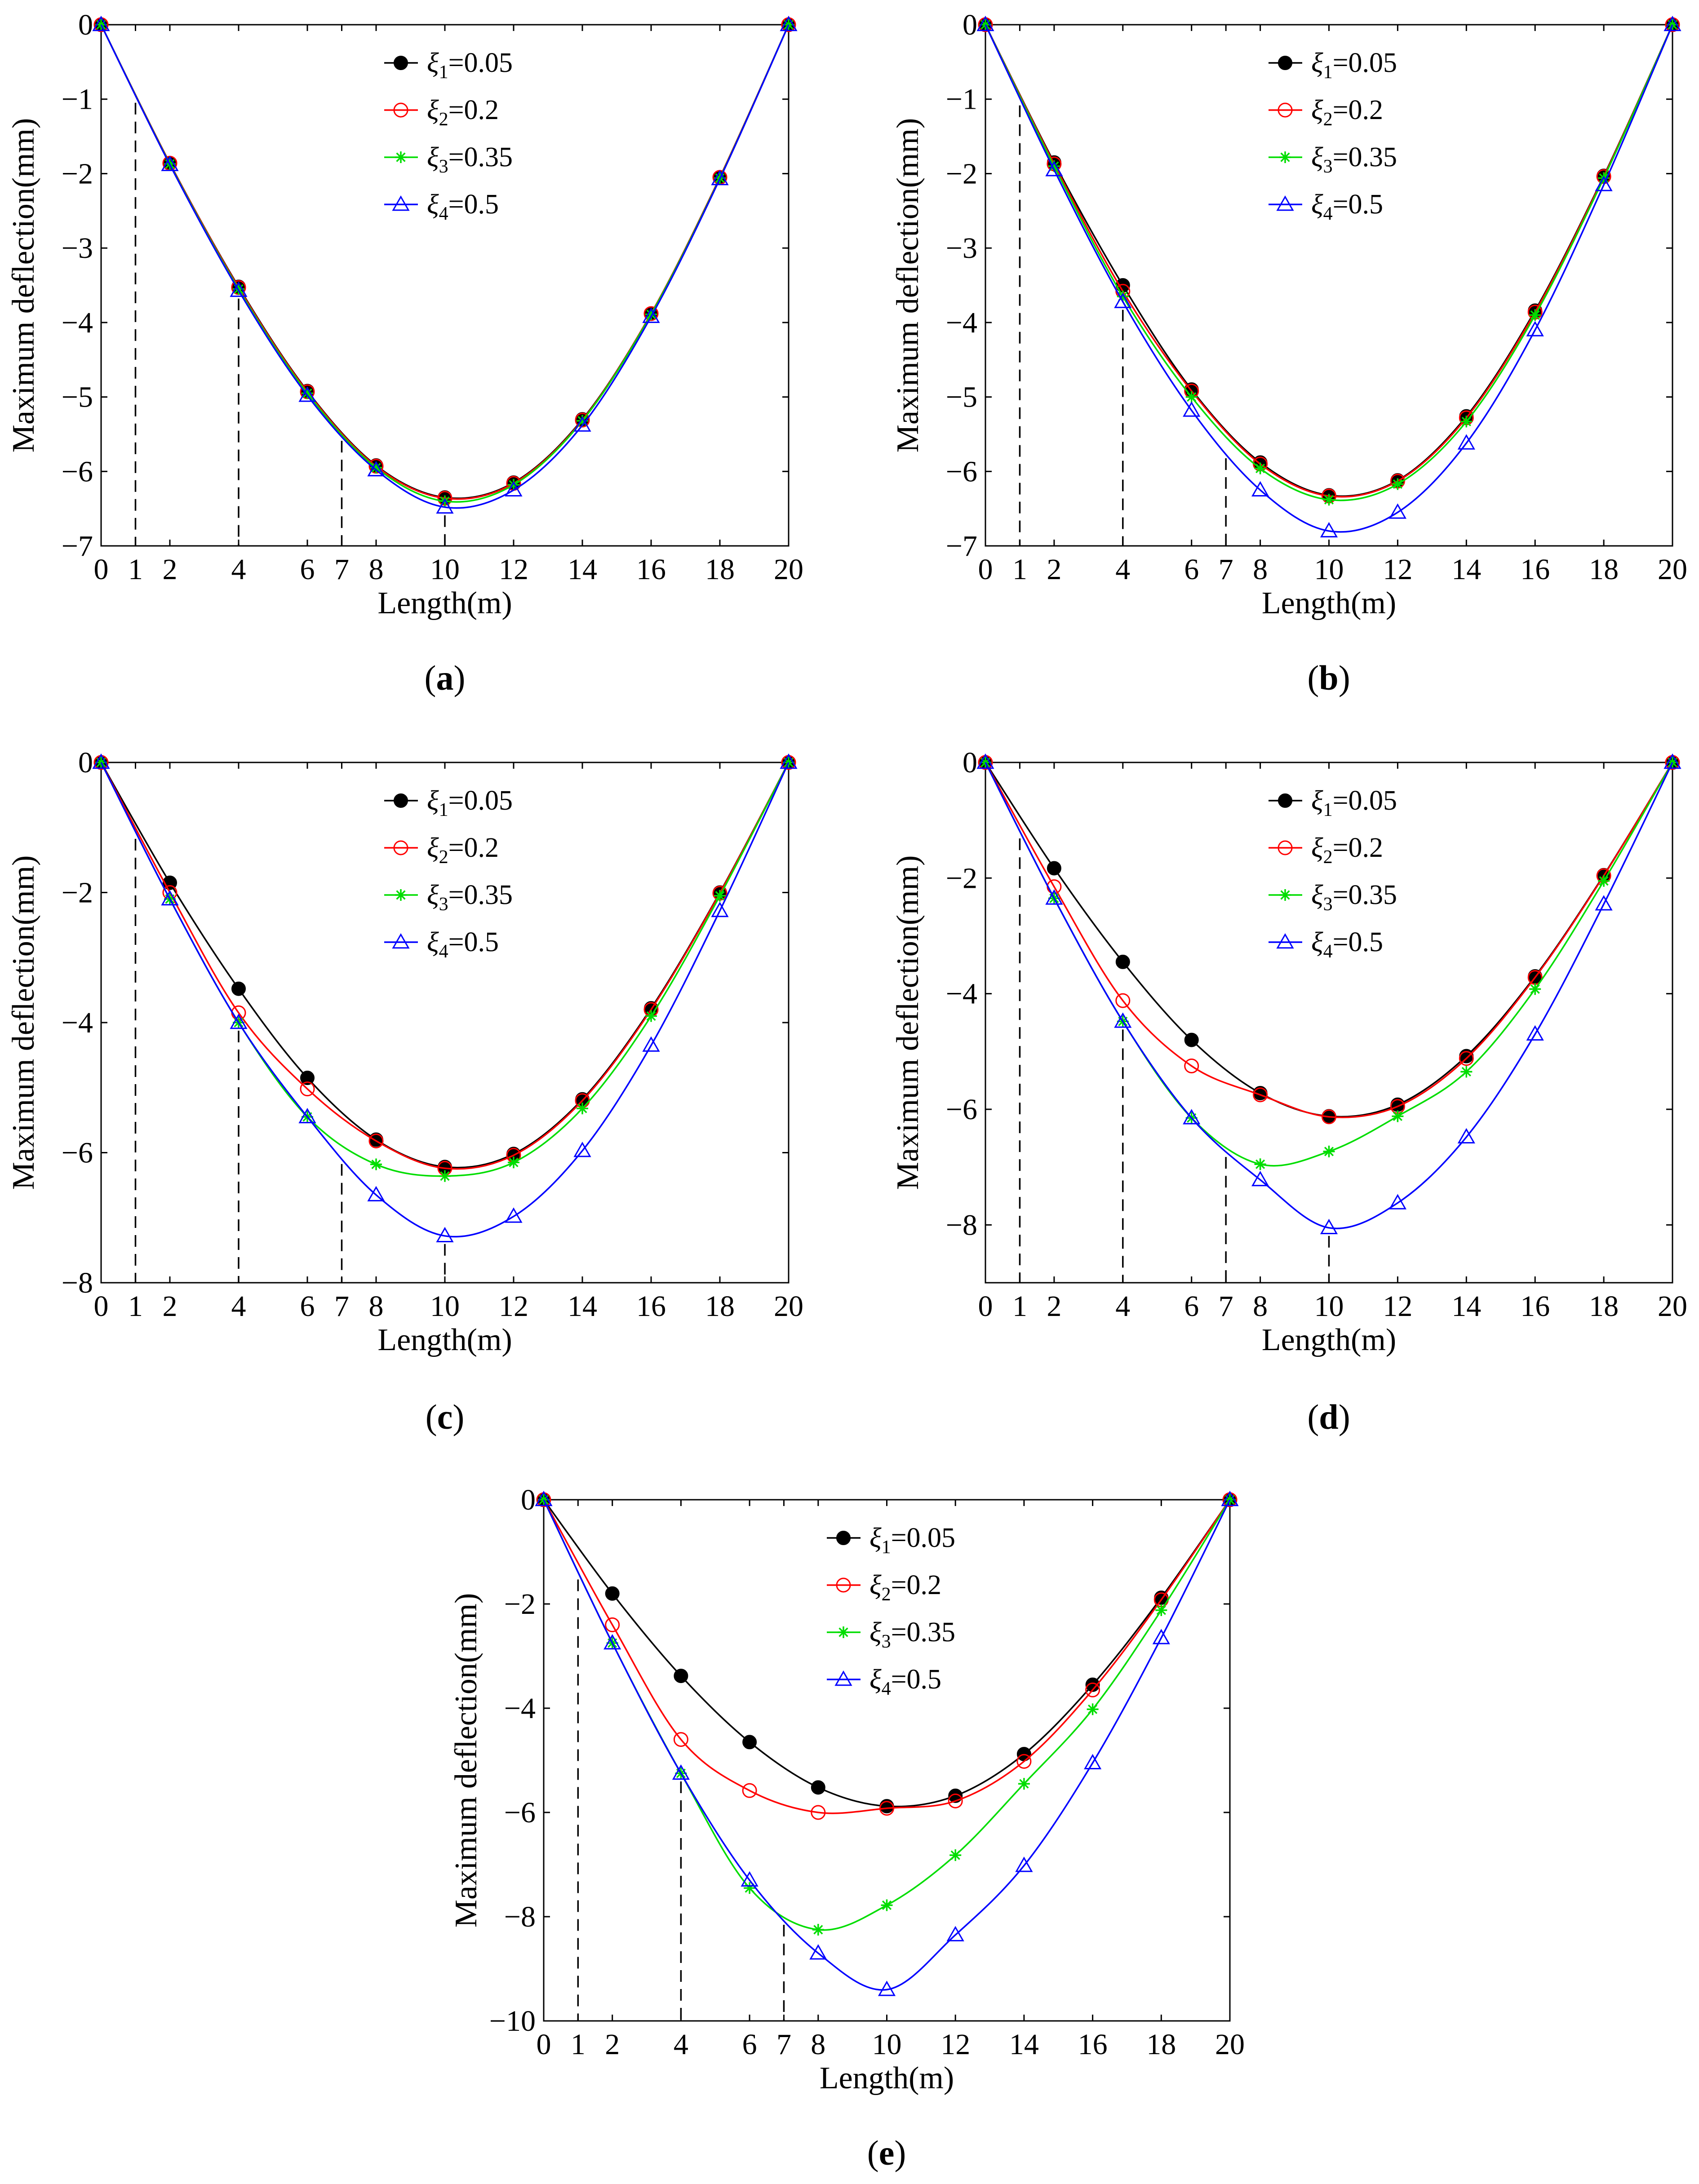 This screenshot has width=1699, height=2184. What do you see at coordinates (961, 100) in the screenshot?
I see `y-tick-label: −1` at bounding box center [961, 100].